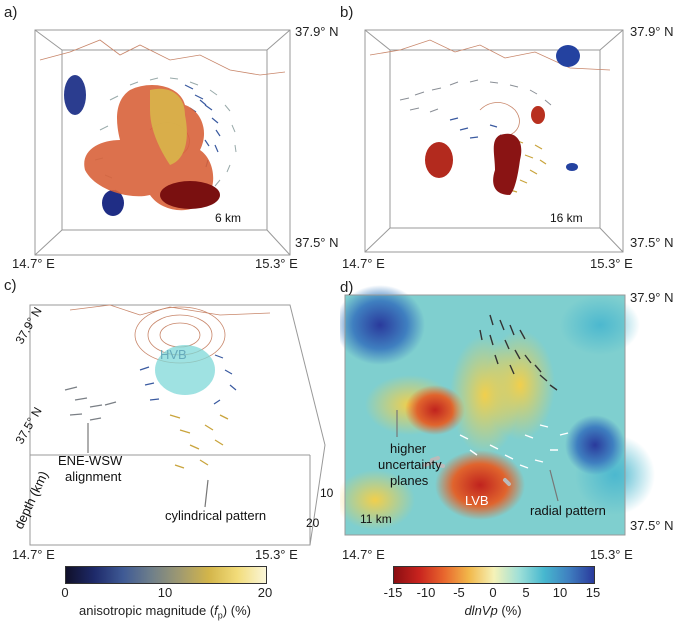  I want to click on panel-d-ticks-gray, so click(467, 471).